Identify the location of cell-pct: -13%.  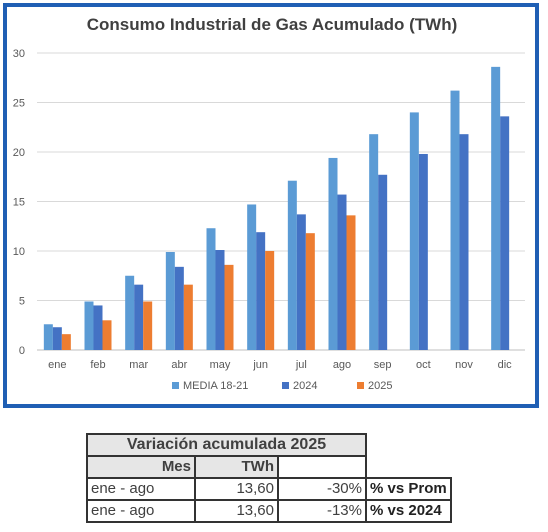
(322, 511).